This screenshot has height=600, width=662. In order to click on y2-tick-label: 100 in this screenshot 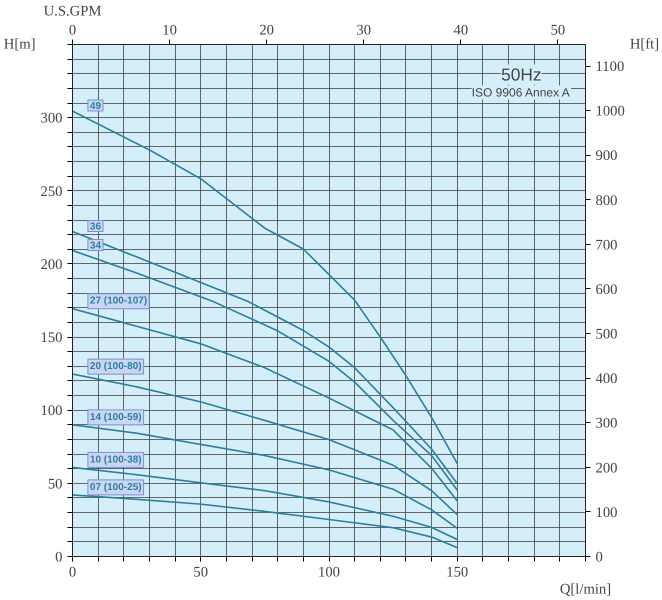, I will do `click(607, 512)`.